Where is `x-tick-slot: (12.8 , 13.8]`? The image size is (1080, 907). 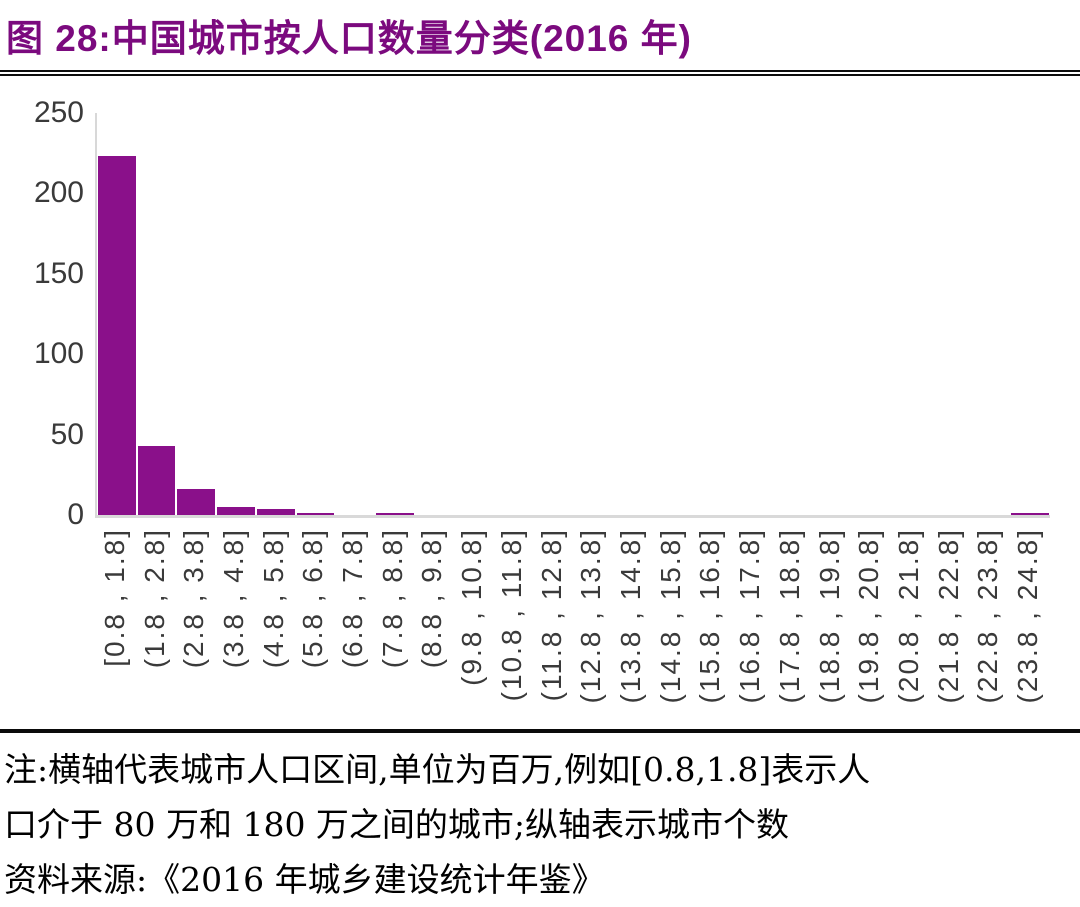
x-tick-slot: (12.8 , 13.8] is located at coordinates (591, 627).